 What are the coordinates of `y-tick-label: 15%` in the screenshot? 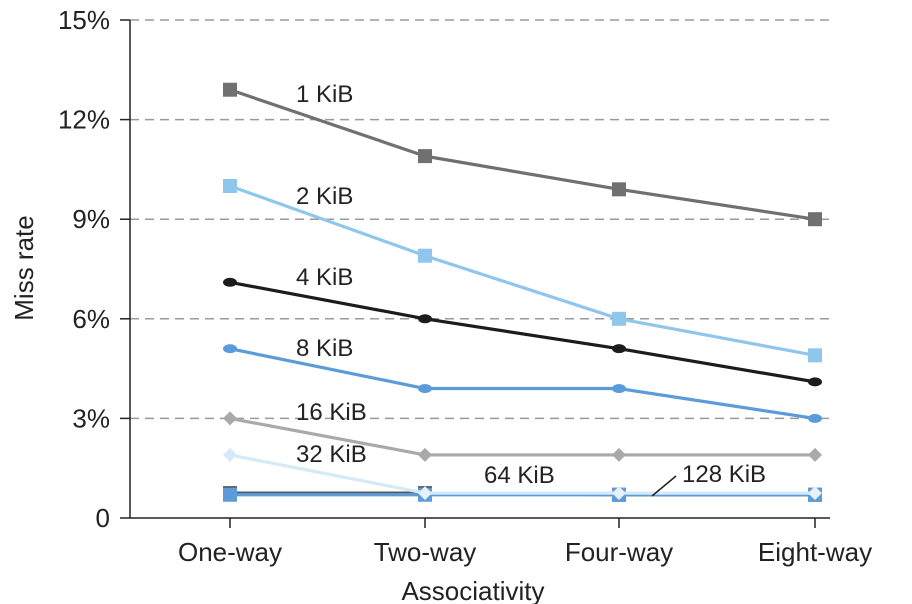 It's located at (84, 20).